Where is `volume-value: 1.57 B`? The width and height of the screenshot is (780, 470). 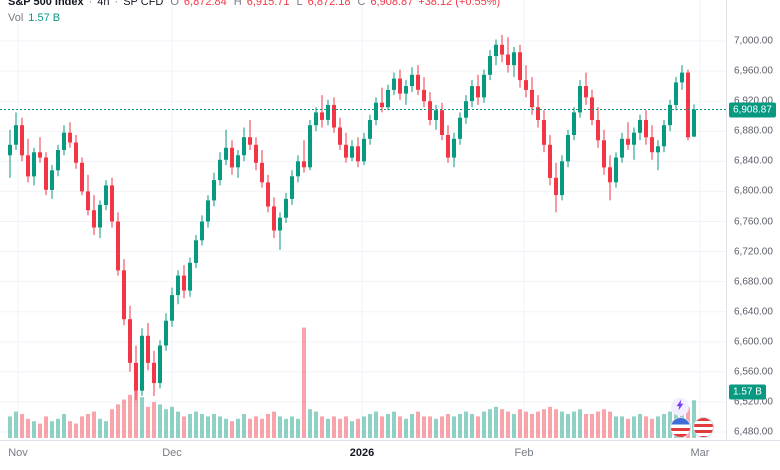 volume-value: 1.57 B is located at coordinates (44, 18).